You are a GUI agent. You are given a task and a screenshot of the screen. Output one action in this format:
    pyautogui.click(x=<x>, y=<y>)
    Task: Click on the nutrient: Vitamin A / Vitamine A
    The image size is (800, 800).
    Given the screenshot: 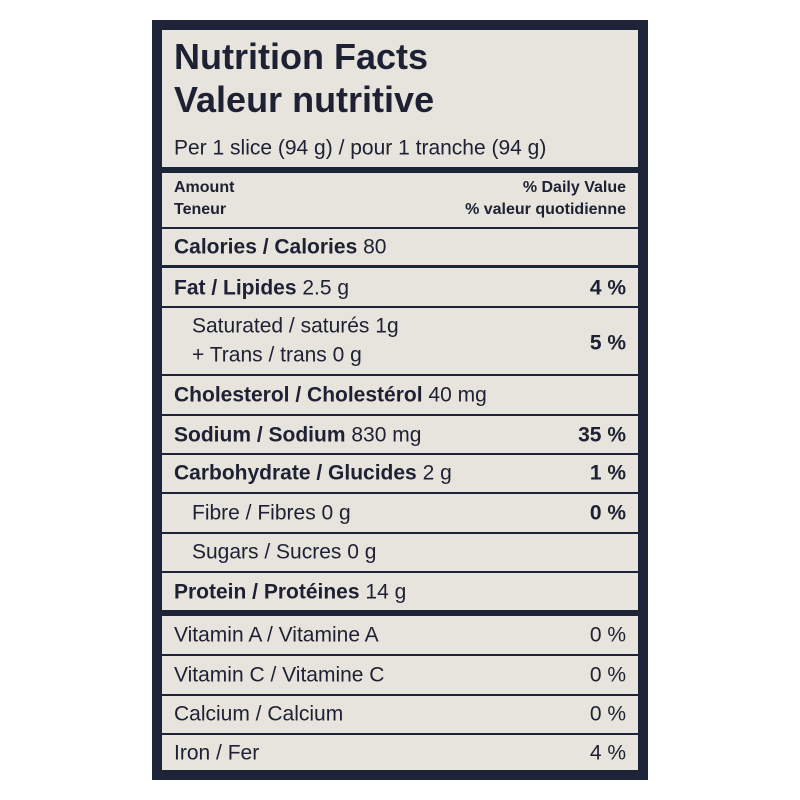 What is the action you would take?
    pyautogui.click(x=276, y=635)
    